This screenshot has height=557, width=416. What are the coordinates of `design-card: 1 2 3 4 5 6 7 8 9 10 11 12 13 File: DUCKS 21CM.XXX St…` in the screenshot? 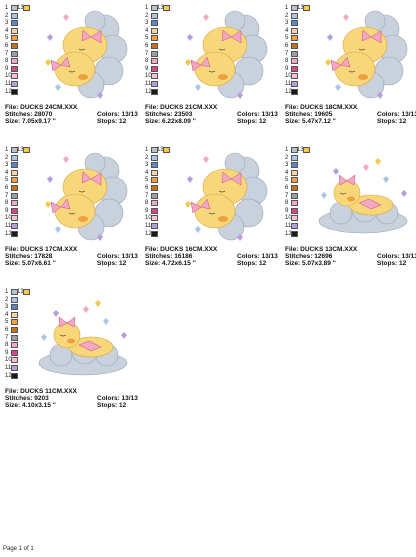 It's located at (212, 72).